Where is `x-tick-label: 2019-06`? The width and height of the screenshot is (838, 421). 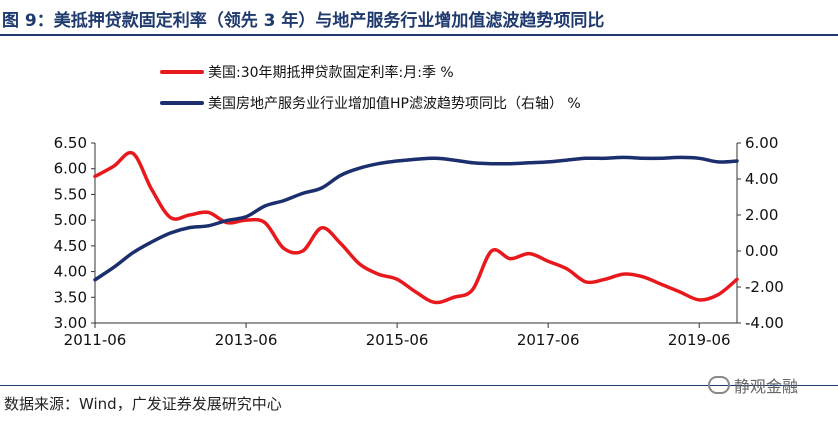
x-tick-label: 2019-06 is located at coordinates (699, 340).